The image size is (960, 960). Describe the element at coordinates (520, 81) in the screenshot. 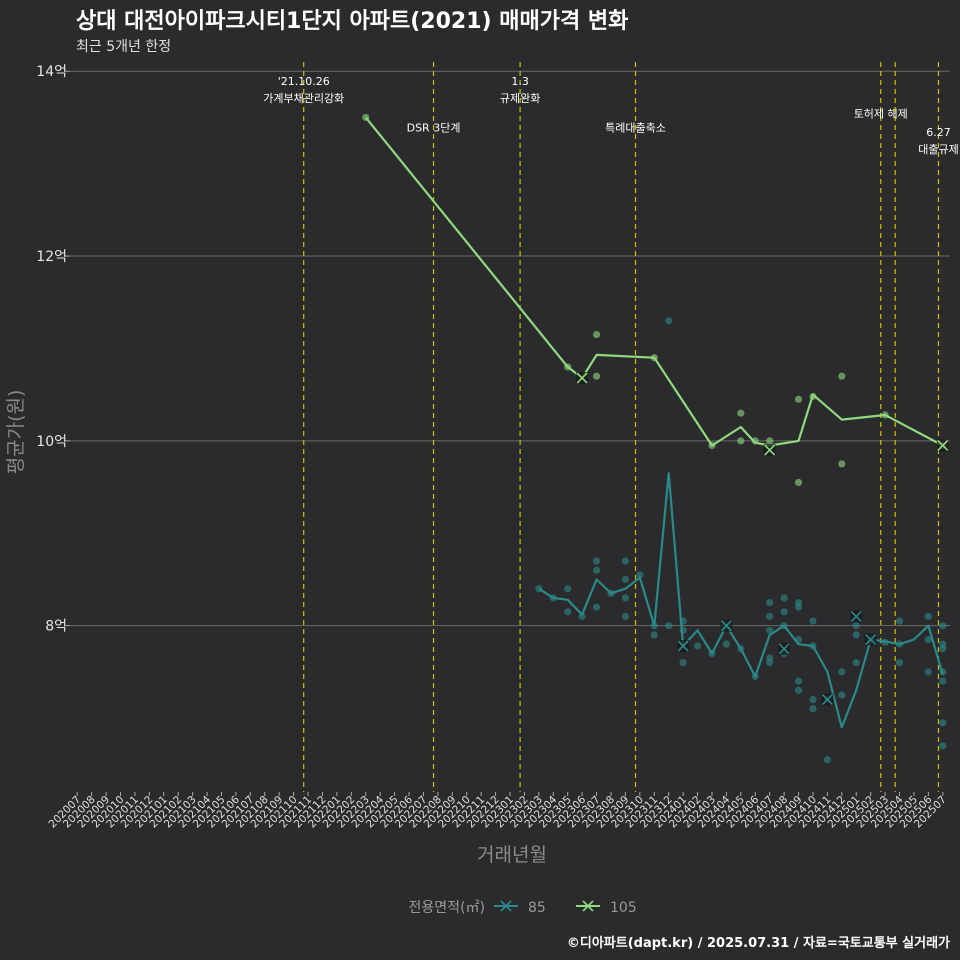

I see `policy-annotation: 1.3` at that location.